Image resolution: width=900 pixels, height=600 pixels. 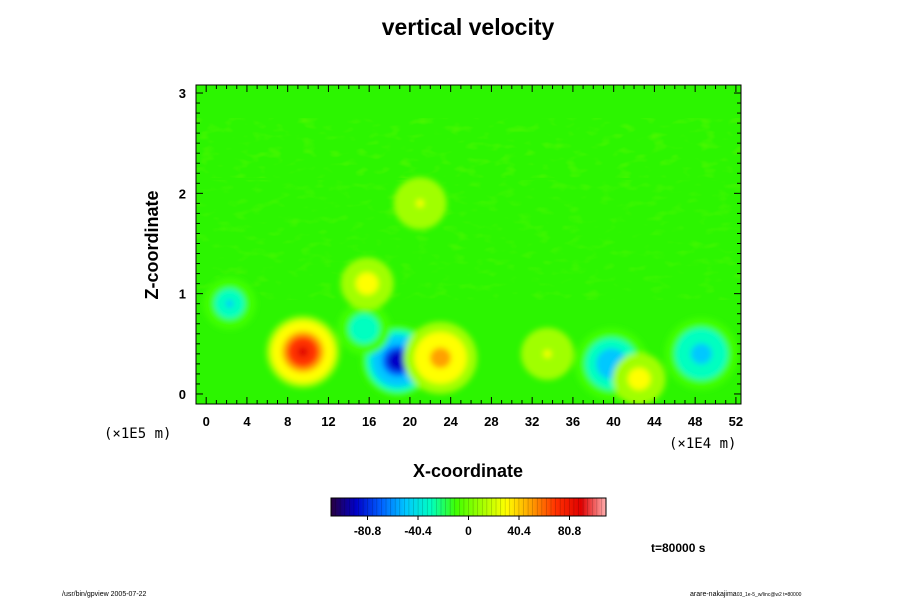 What do you see at coordinates (328, 421) in the screenshot?
I see `x-tick-label: 12` at bounding box center [328, 421].